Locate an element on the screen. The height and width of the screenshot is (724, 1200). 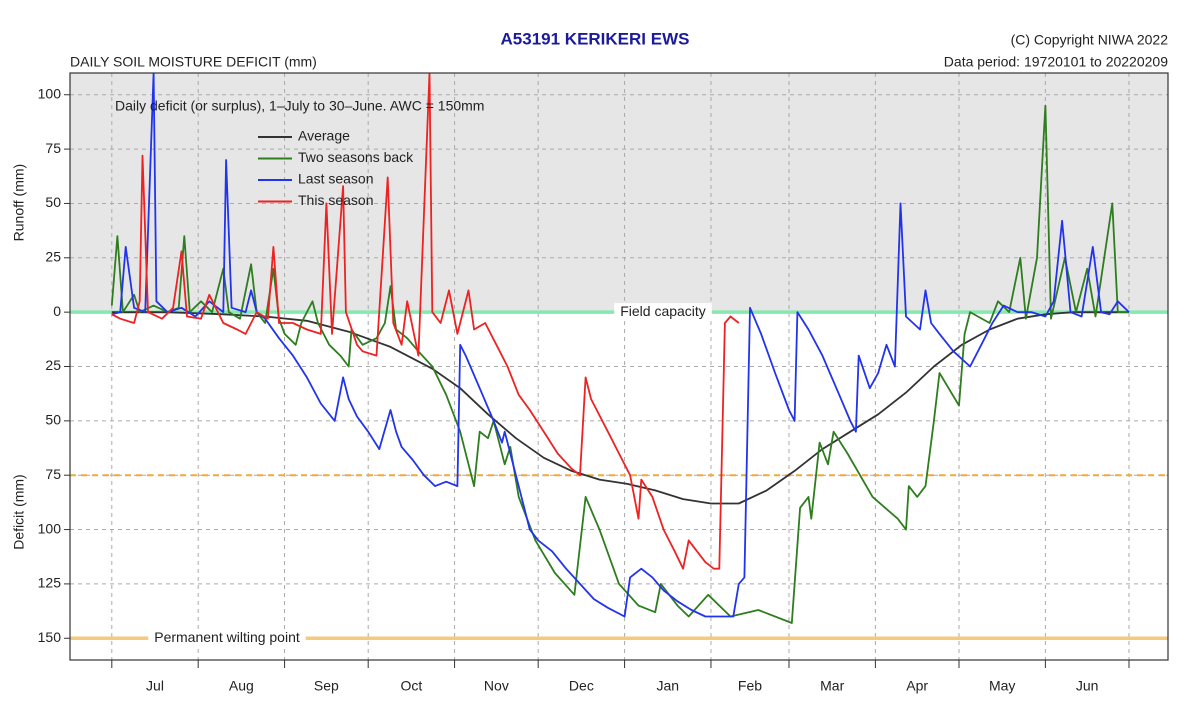
legend-label: This season is located at coordinates (335, 200).